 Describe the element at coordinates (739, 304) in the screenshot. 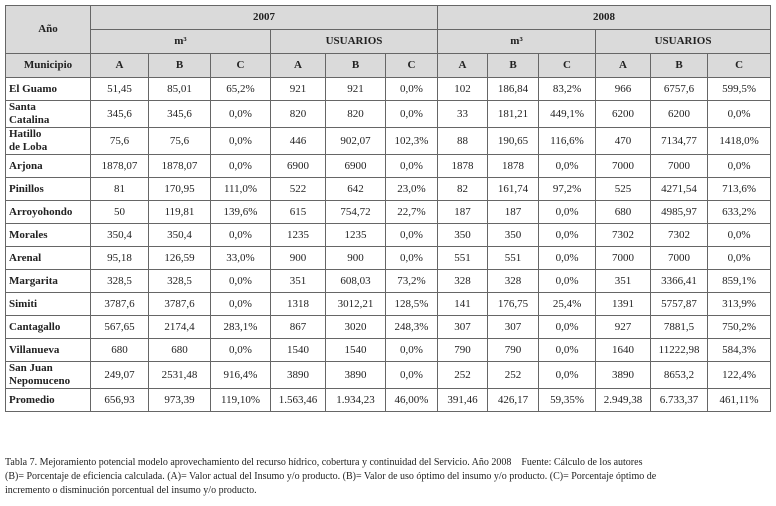

I see `value-cell: 313,9%` at that location.